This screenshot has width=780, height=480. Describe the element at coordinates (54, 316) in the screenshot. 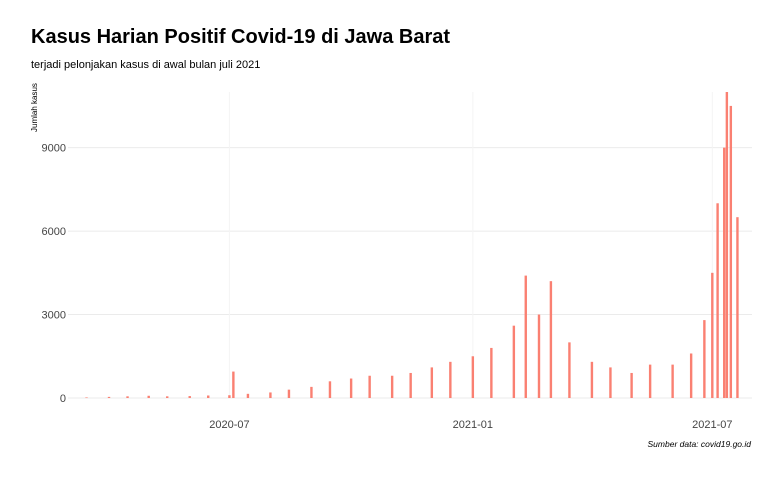

I see `y-tick-label: 3000` at that location.